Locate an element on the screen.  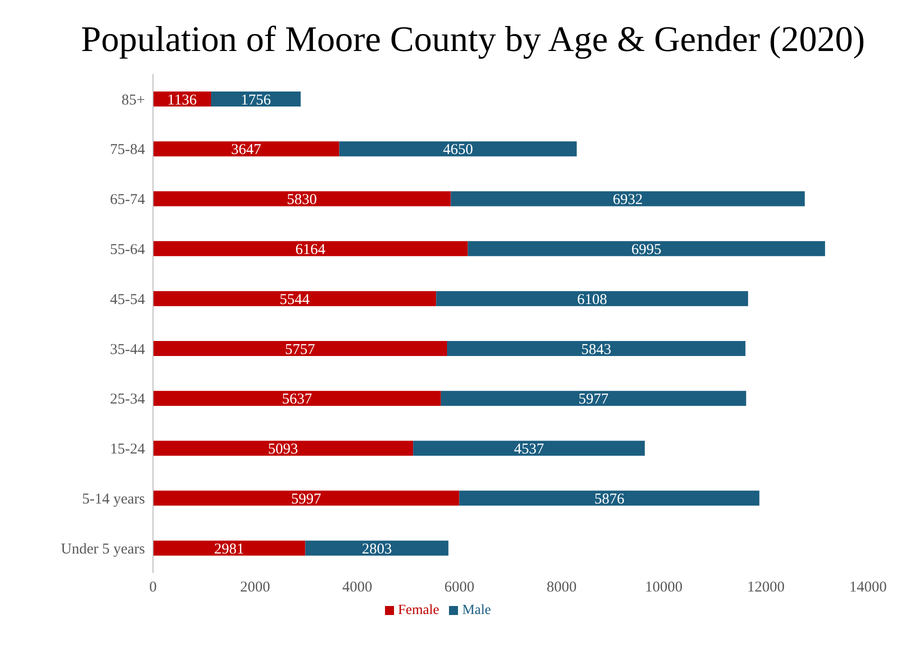
data-label: 3647 is located at coordinates (246, 150).